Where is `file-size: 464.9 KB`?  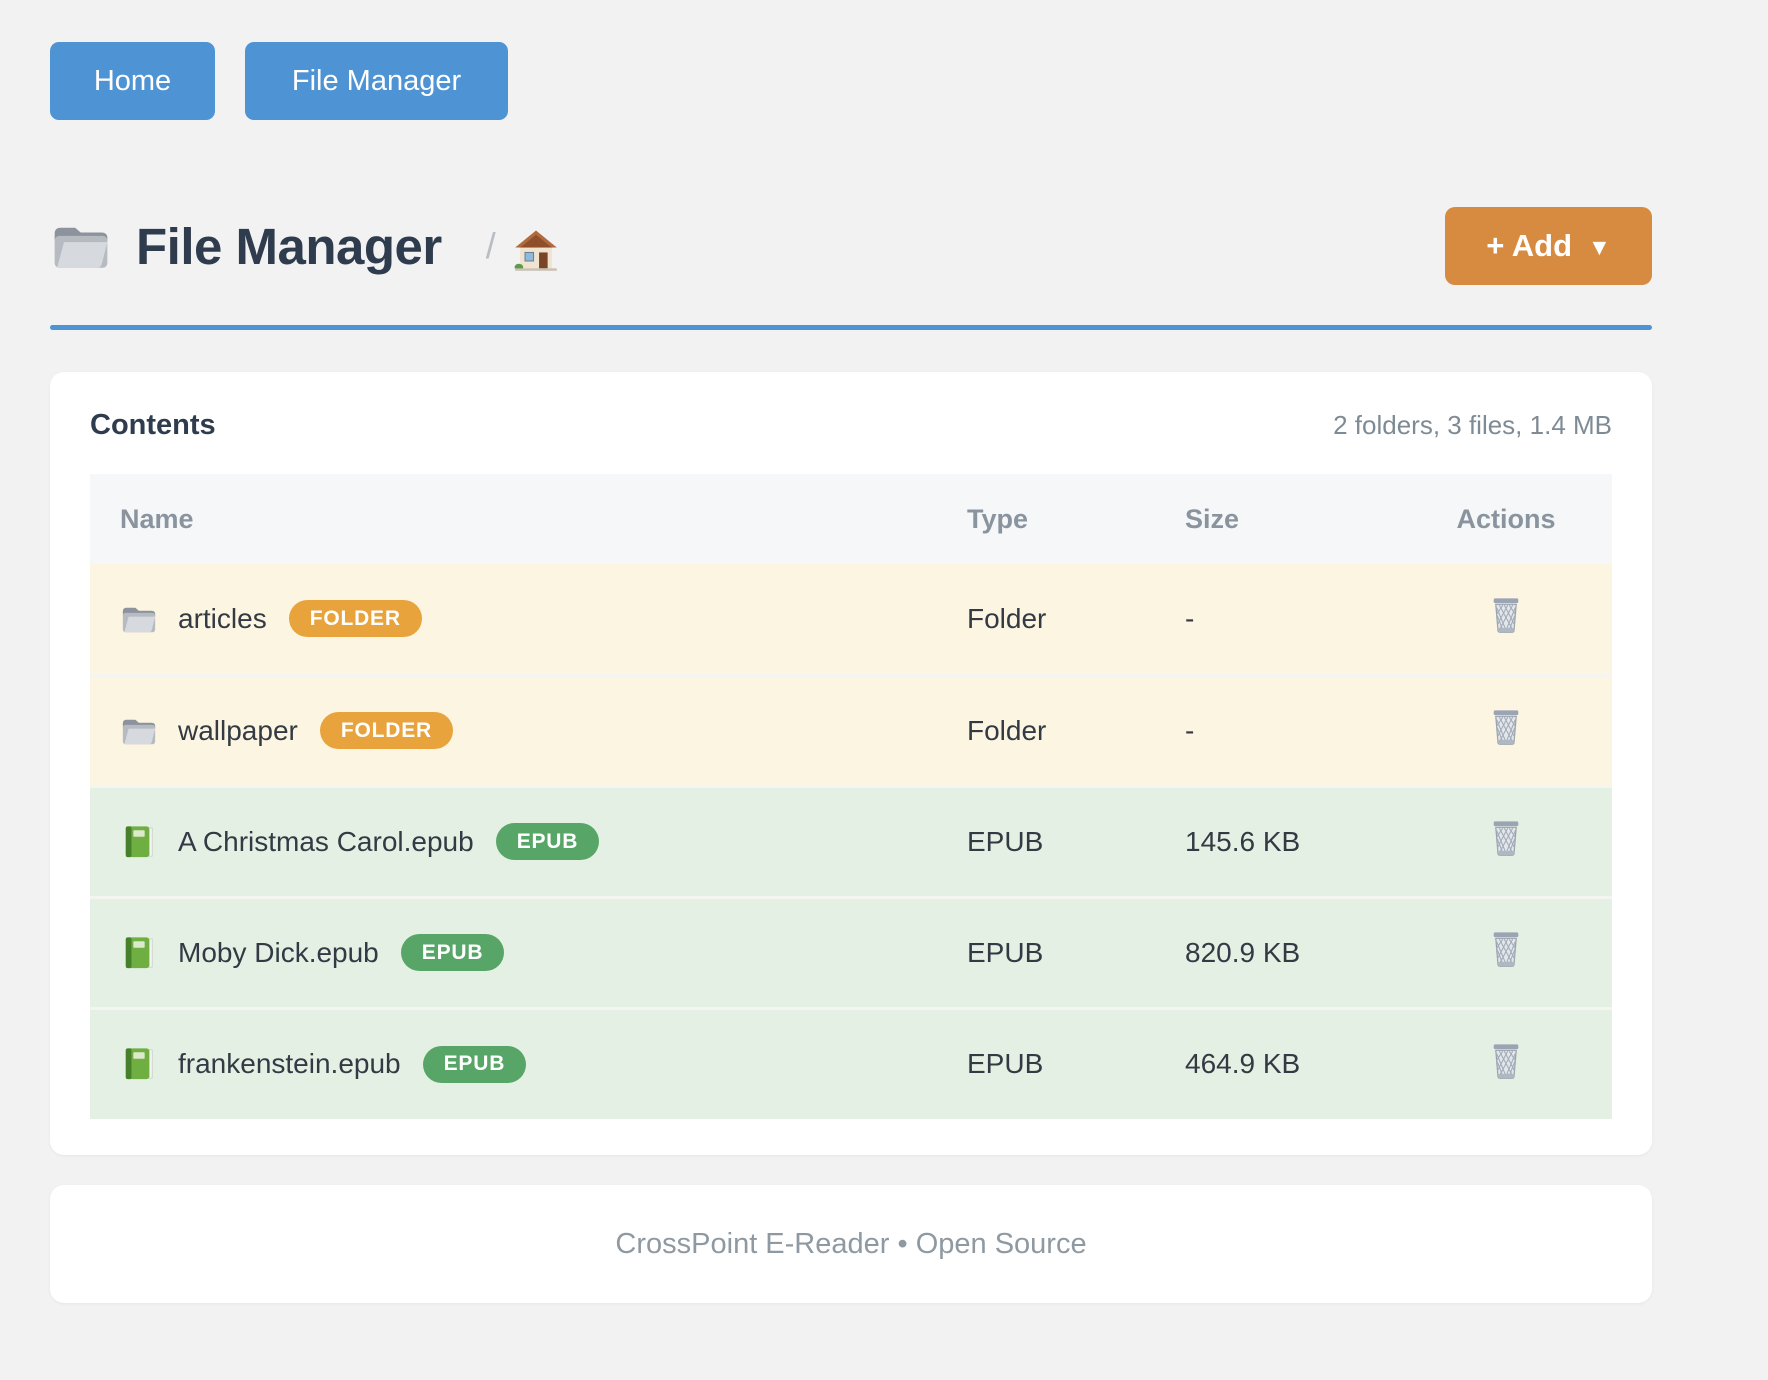 file-size: 464.9 KB is located at coordinates (1243, 1064).